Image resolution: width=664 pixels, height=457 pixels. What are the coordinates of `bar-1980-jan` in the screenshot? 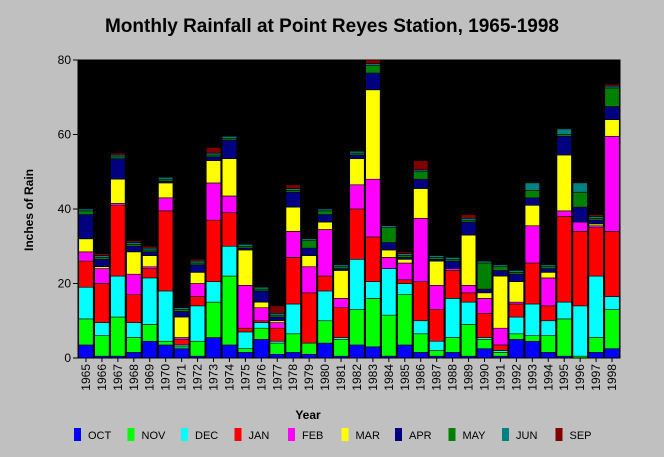 It's located at (325, 283).